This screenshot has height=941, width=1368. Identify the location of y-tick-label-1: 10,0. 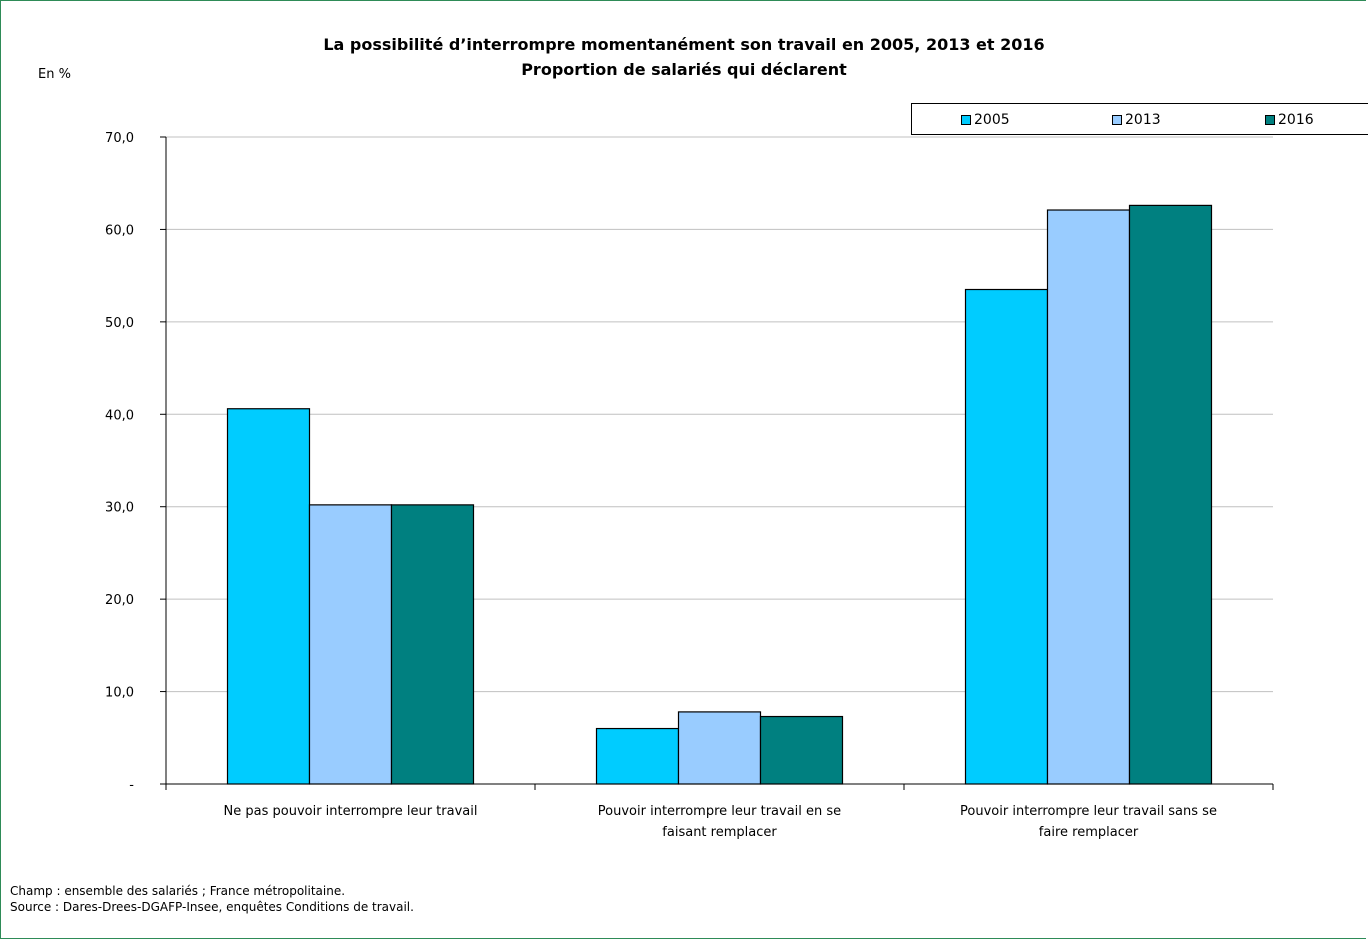
(119, 693).